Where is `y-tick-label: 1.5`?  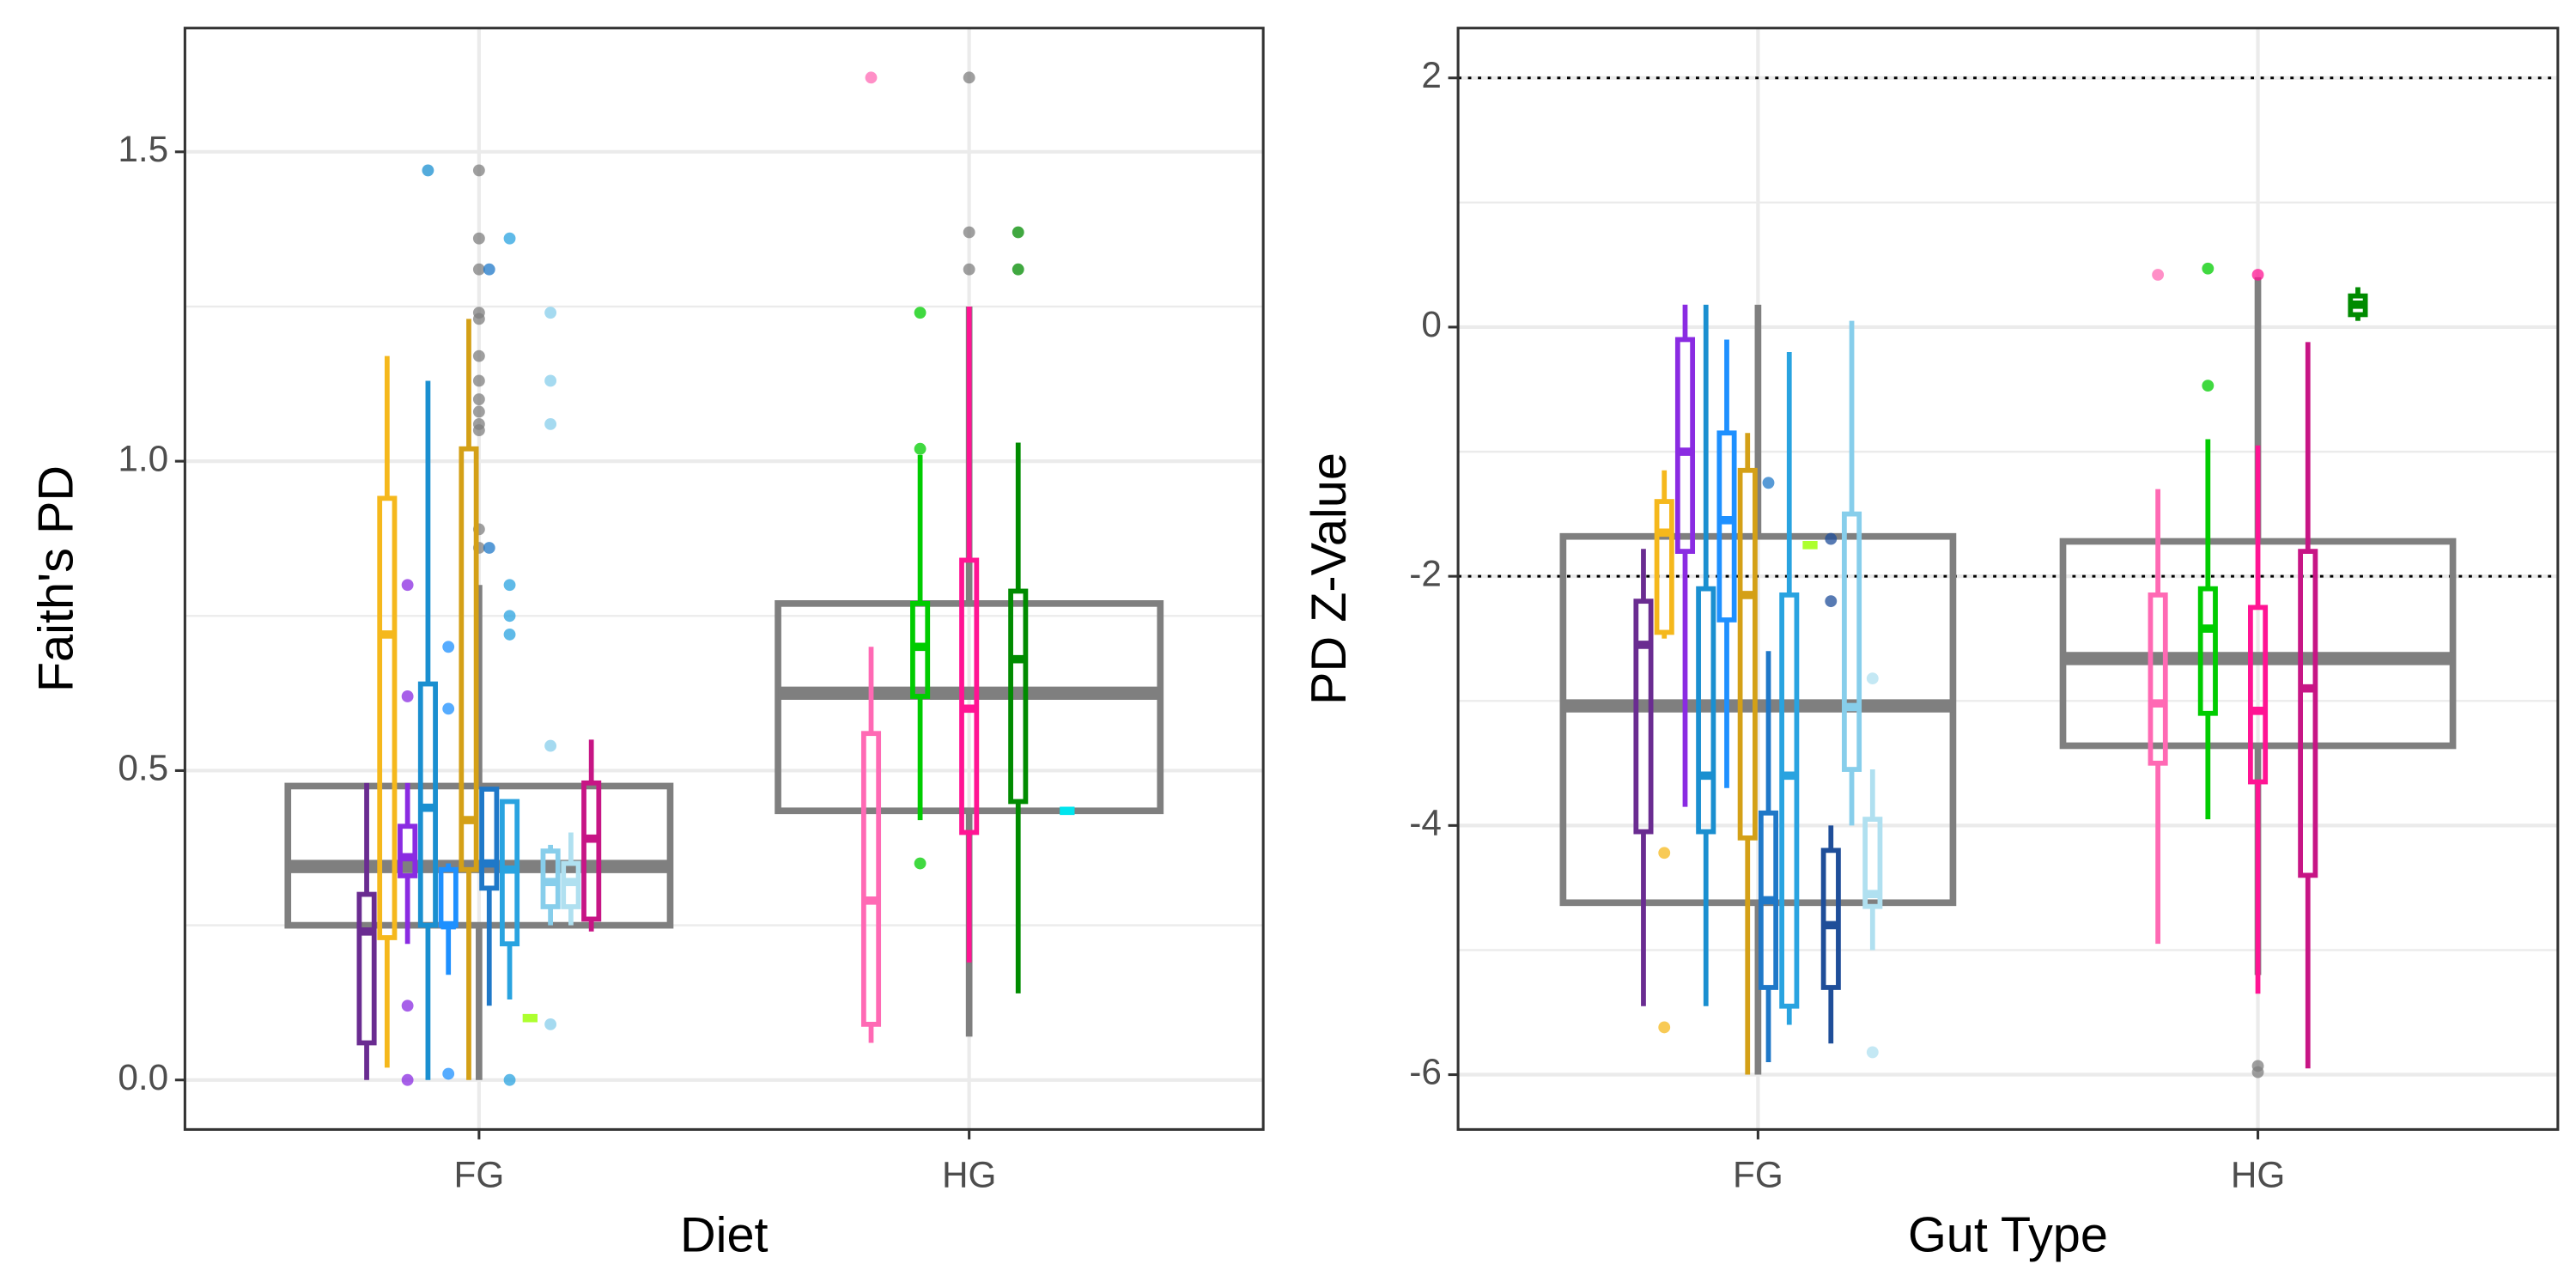
y-tick-label: 1.5 is located at coordinates (143, 149).